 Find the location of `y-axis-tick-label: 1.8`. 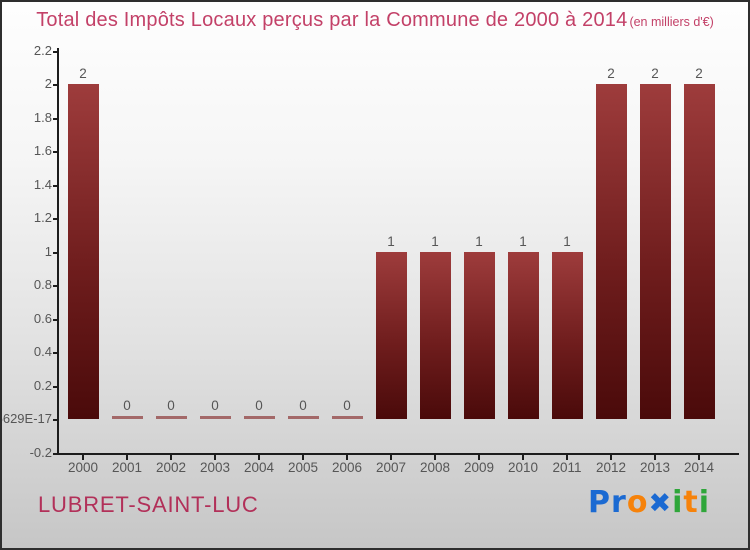

y-axis-tick-label: 1.8 is located at coordinates (42, 117).